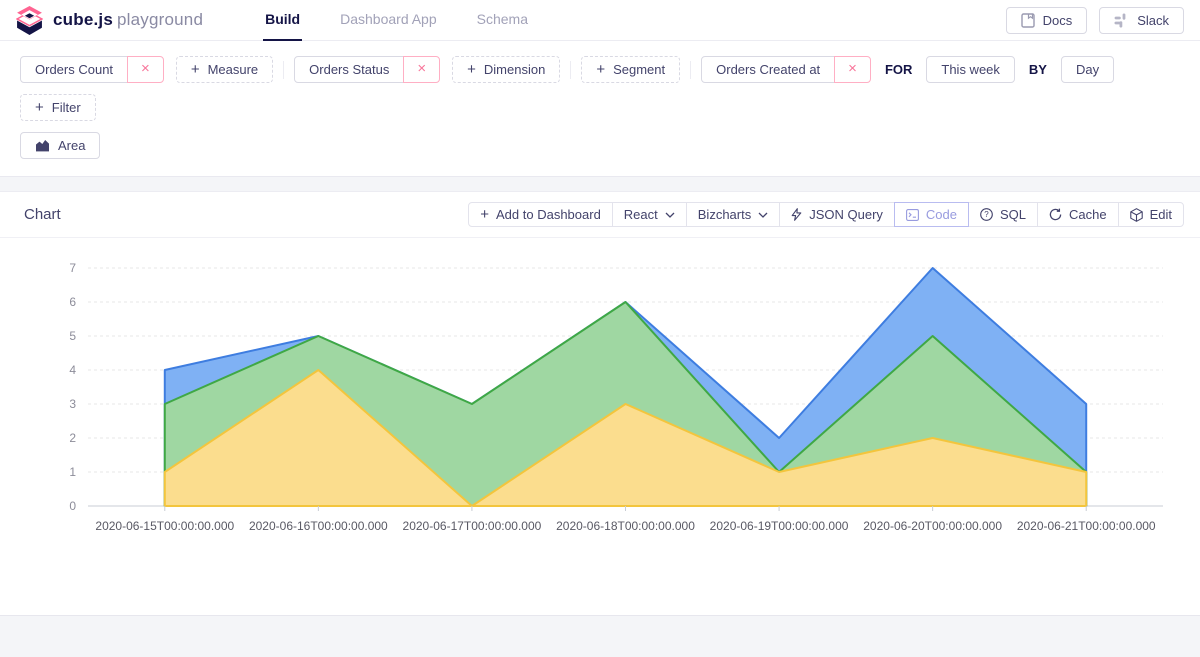  What do you see at coordinates (796, 214) in the screenshot?
I see `thunderbolt-icon` at bounding box center [796, 214].